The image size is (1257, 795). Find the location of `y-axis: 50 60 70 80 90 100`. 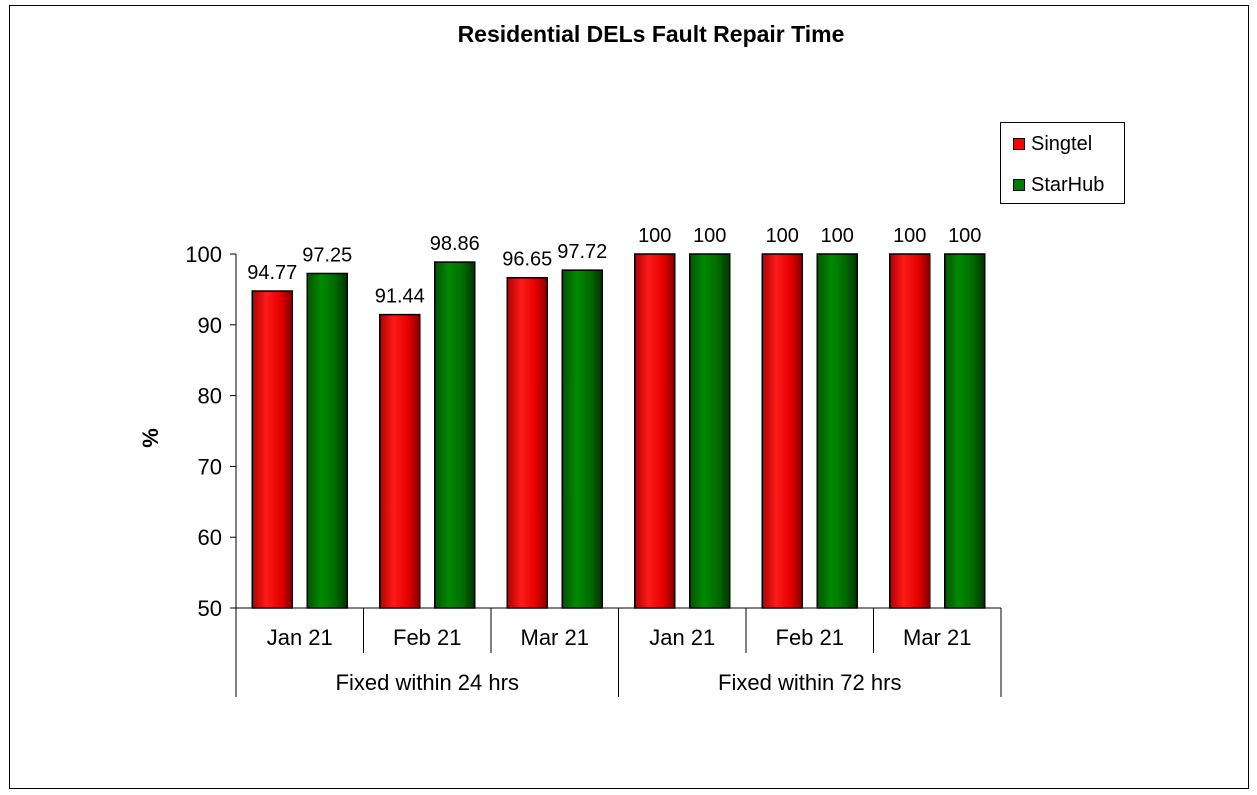

y-axis: 50 60 70 80 90 100 is located at coordinates (211, 431).